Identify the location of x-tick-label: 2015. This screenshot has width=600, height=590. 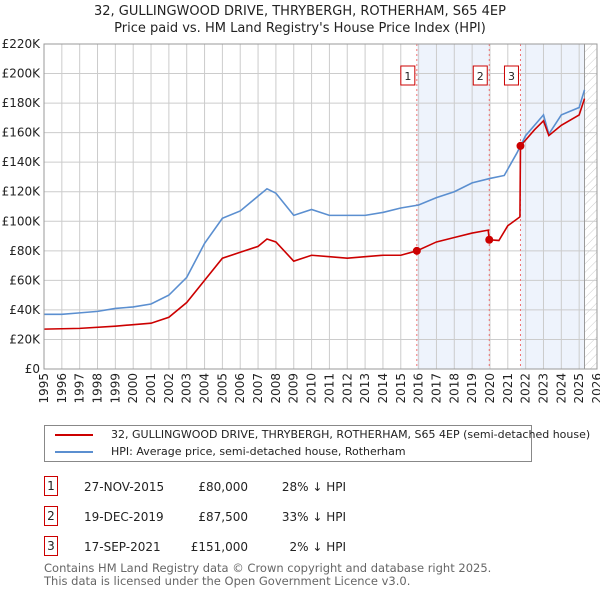
(401, 388).